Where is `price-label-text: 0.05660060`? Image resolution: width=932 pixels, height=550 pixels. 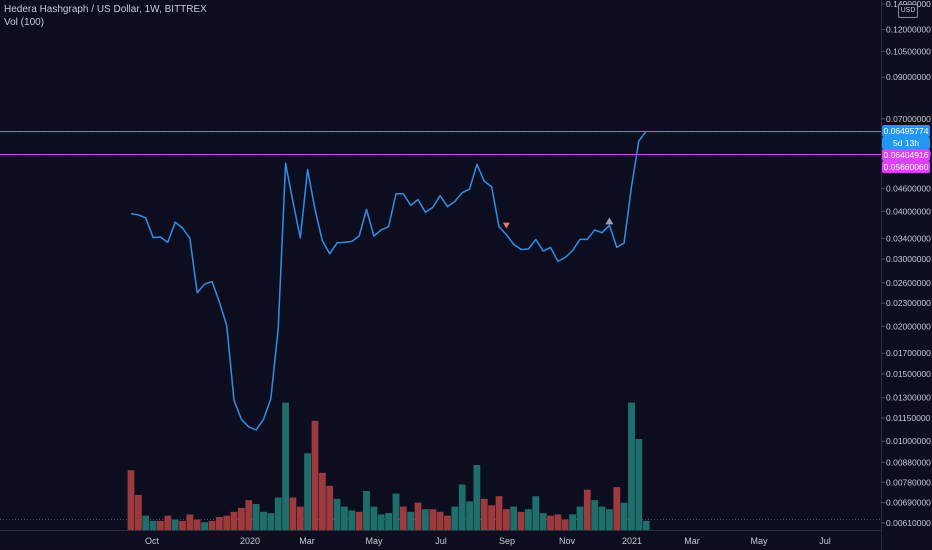 price-label-text: 0.05660060 is located at coordinates (906, 167).